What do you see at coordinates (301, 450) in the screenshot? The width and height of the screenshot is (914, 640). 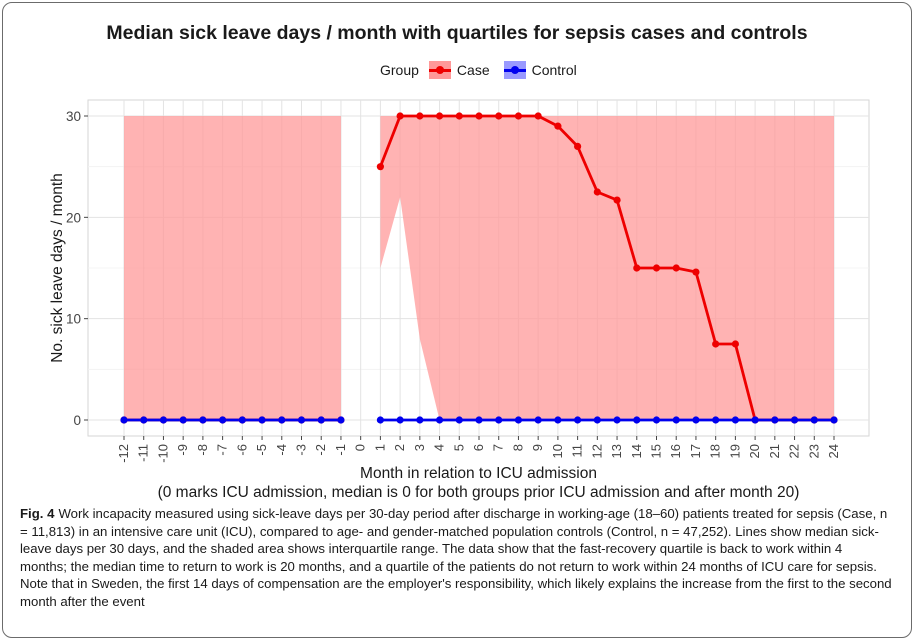 I see `x-tick-label: -3` at bounding box center [301, 450].